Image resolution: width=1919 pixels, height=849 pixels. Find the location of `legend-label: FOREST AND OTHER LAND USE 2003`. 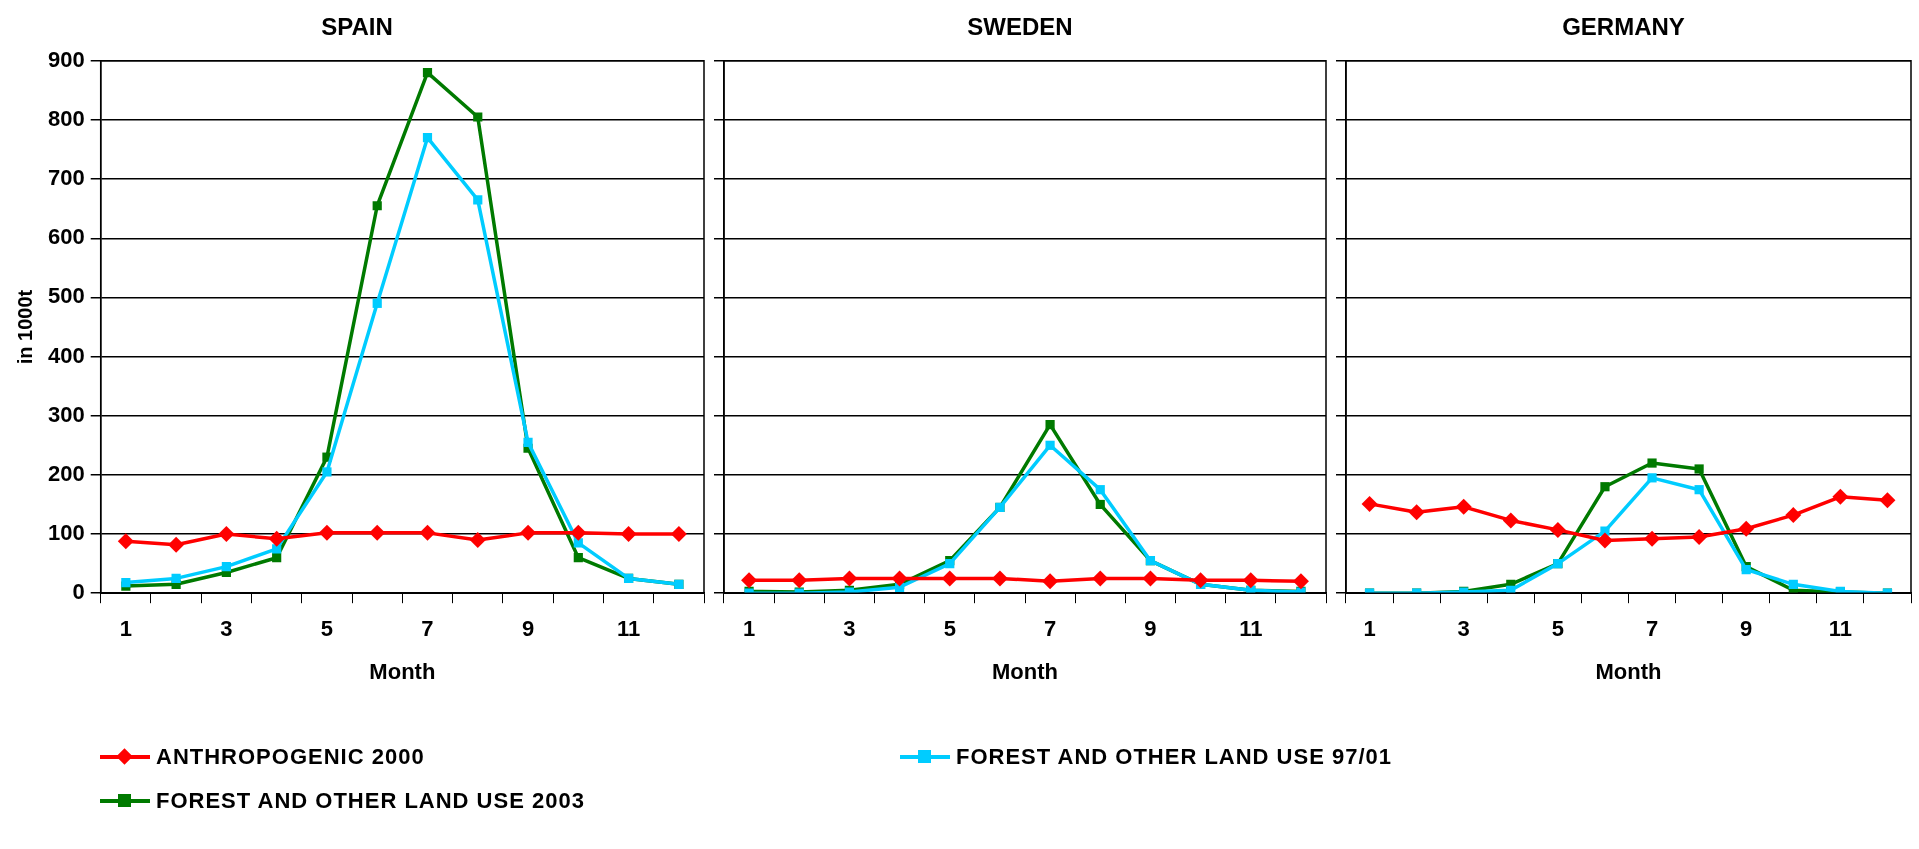

legend-label: FOREST AND OTHER LAND USE 2003 is located at coordinates (370, 801).